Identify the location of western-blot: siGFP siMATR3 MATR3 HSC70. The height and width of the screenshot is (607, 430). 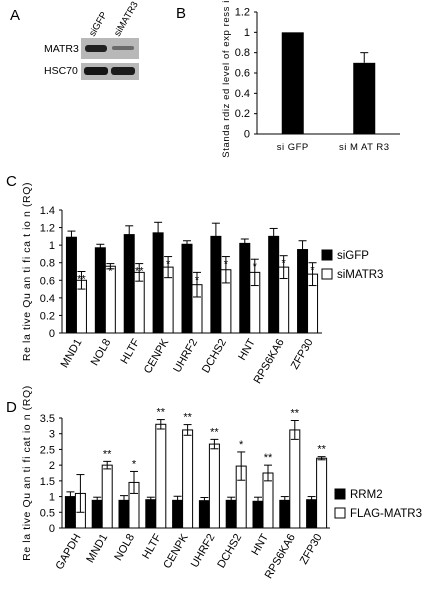
(92, 40).